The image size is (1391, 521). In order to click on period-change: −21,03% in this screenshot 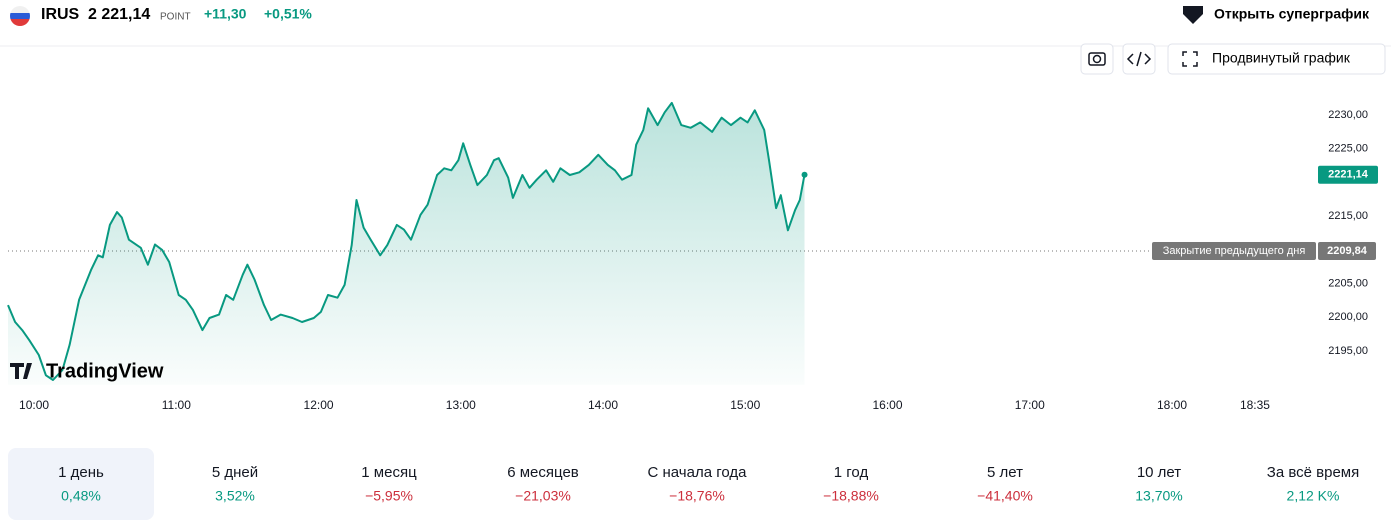, I will do `click(543, 496)`.